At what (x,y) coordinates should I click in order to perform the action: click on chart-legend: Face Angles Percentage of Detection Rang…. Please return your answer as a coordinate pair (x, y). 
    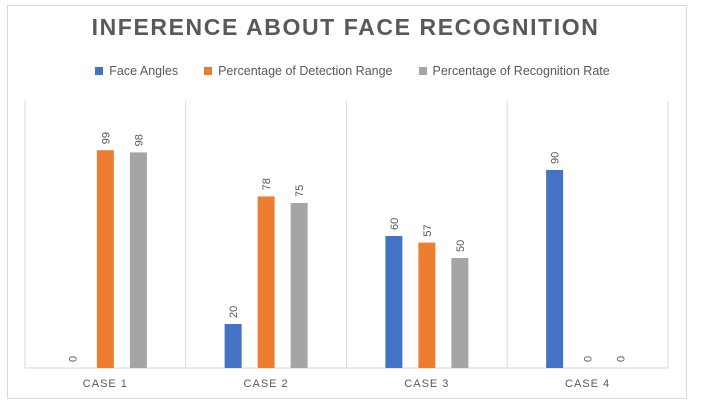
    Looking at the image, I should click on (352, 71).